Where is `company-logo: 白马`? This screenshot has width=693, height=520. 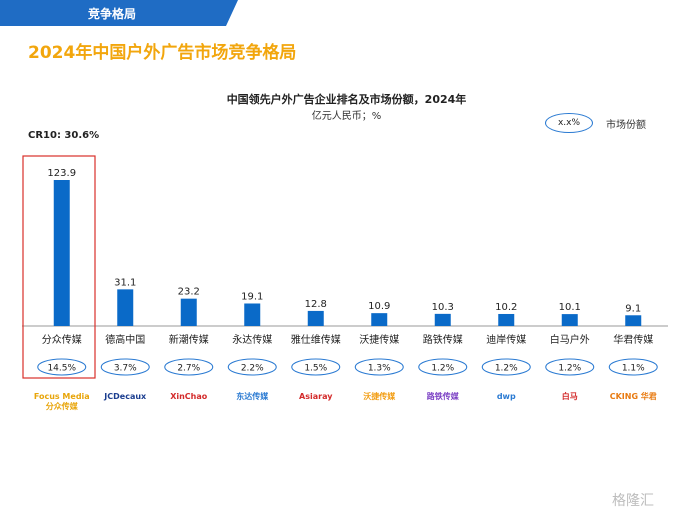 company-logo: 白马 is located at coordinates (569, 396).